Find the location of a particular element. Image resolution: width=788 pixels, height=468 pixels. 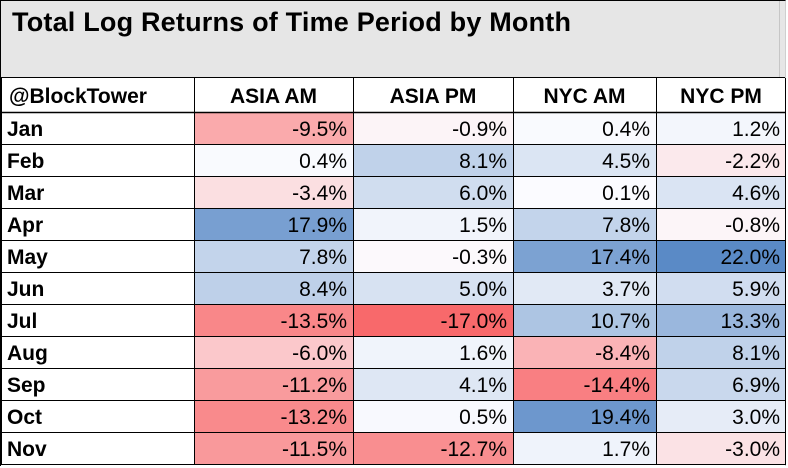

cell-value: 17.9% is located at coordinates (317, 225).